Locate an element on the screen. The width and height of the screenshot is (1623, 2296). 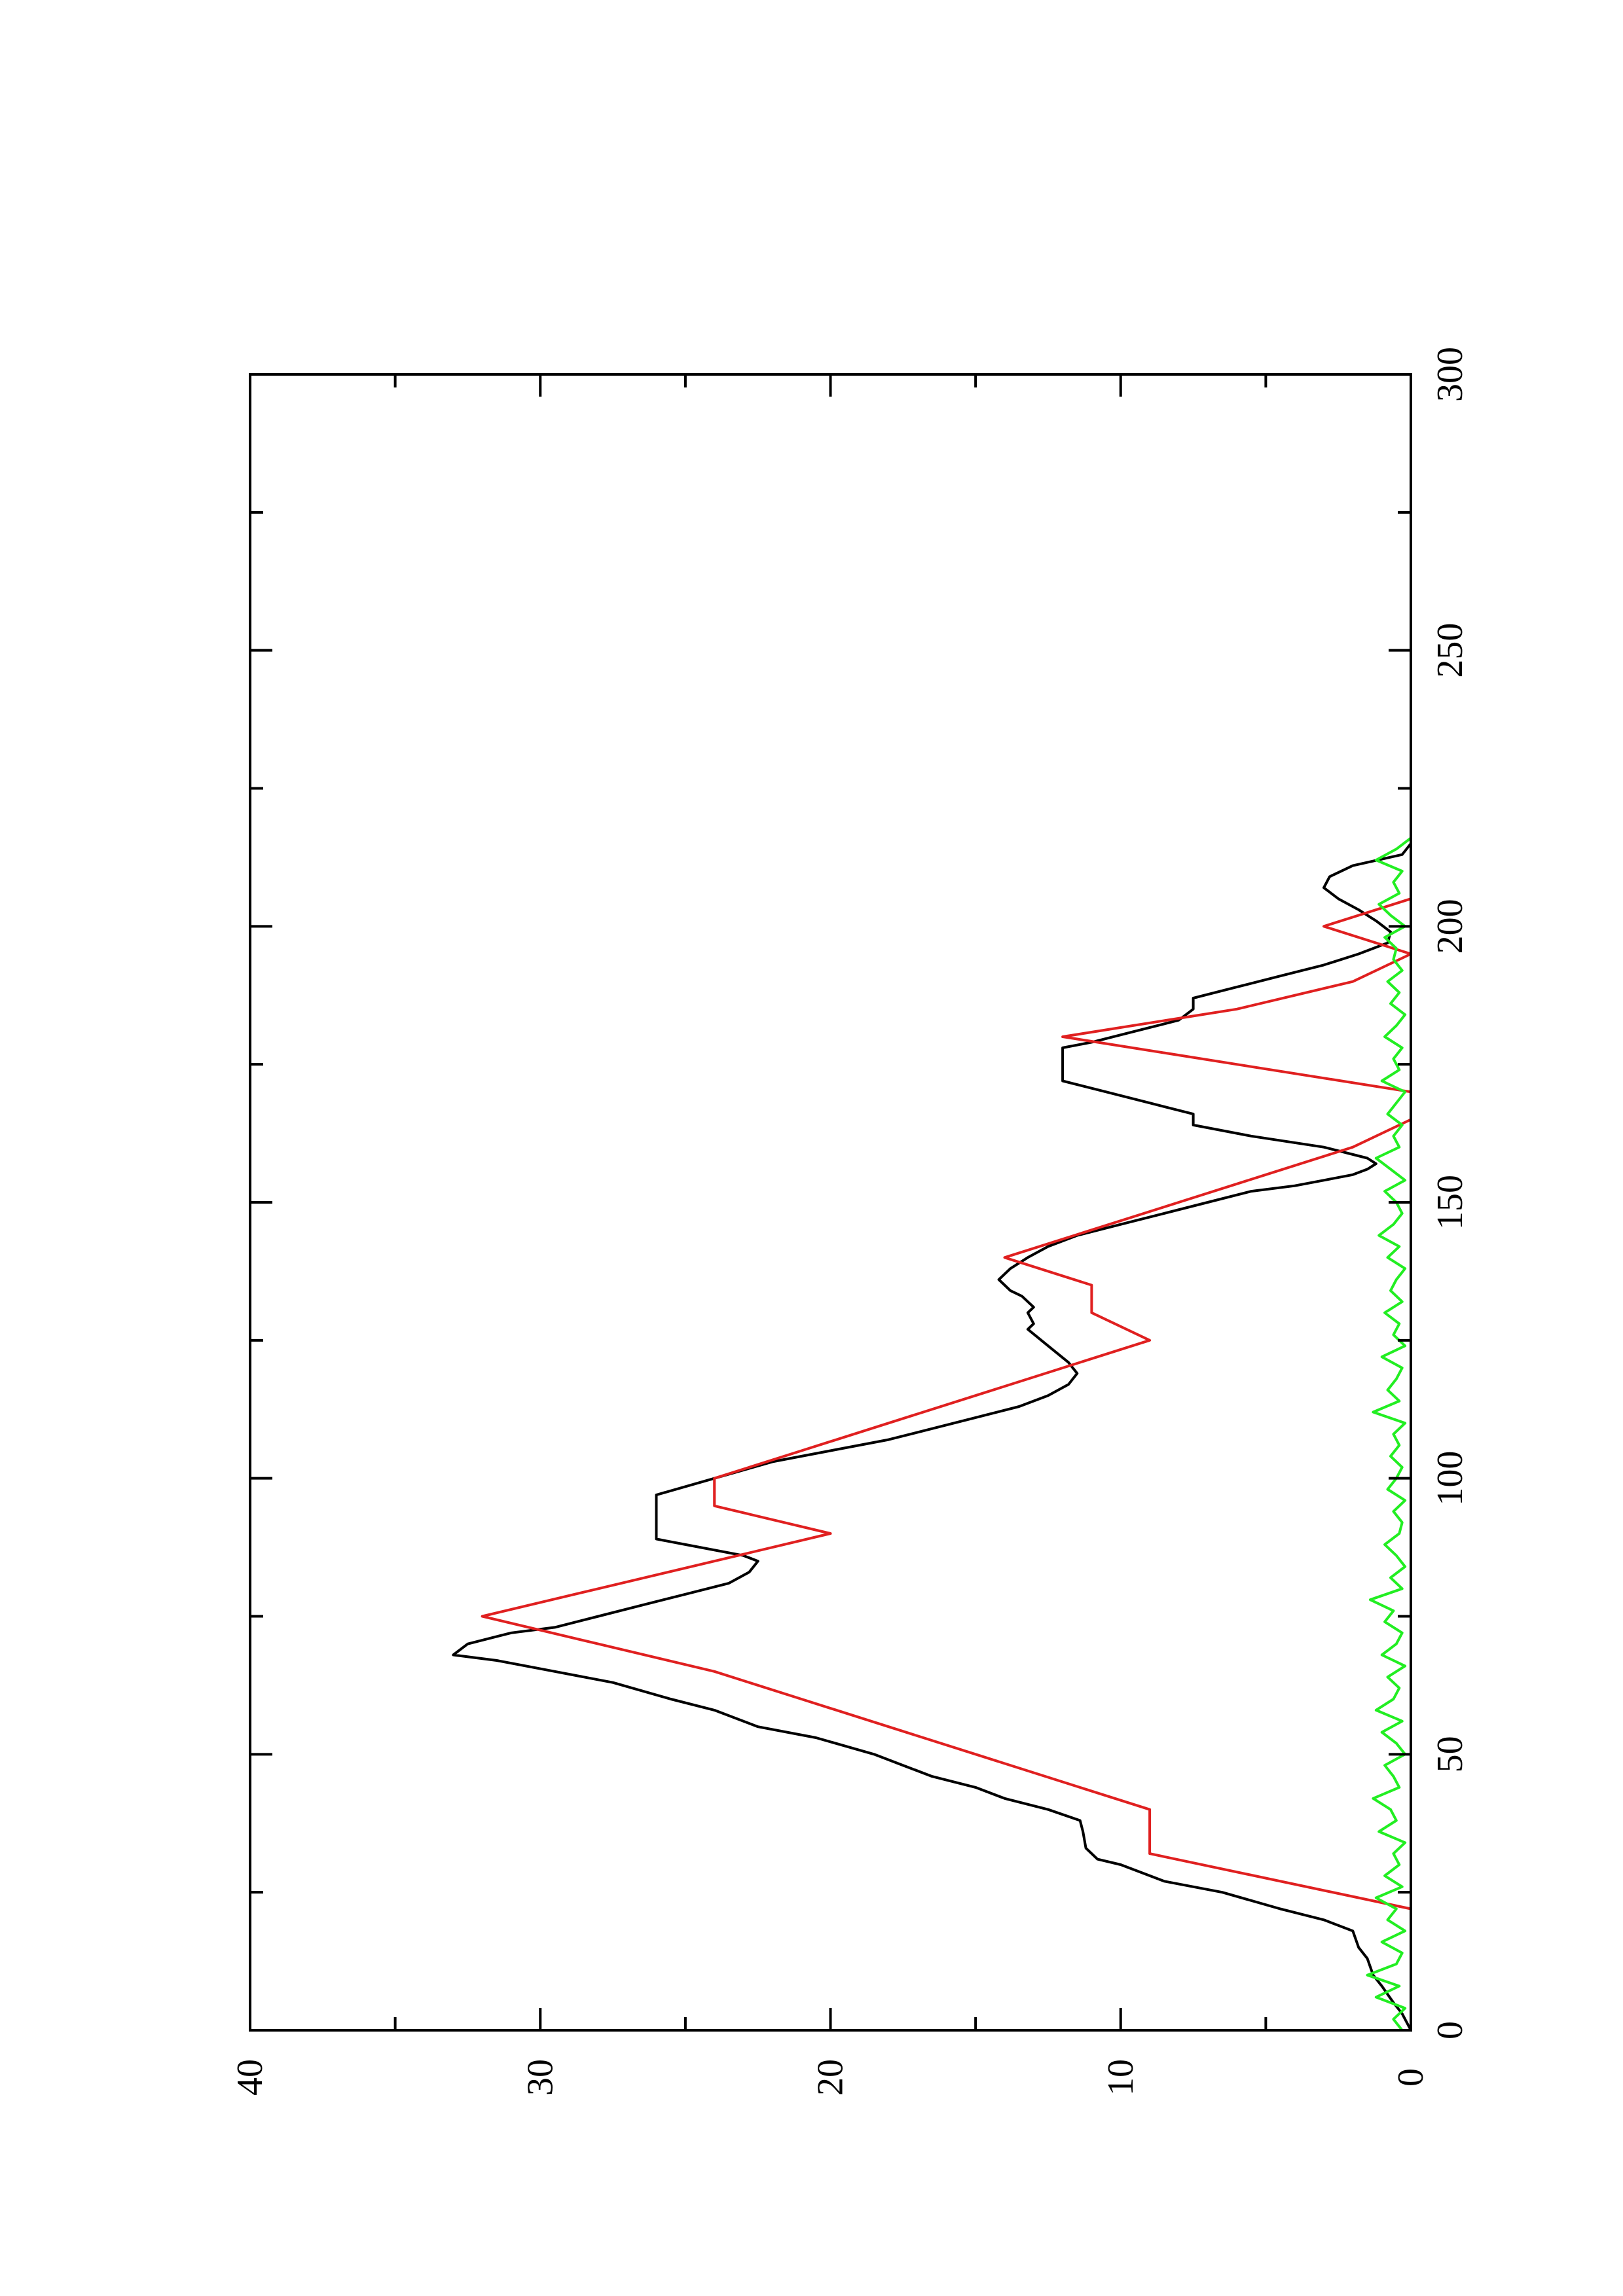
y-tick-label: 20 is located at coordinates (831, 2077).